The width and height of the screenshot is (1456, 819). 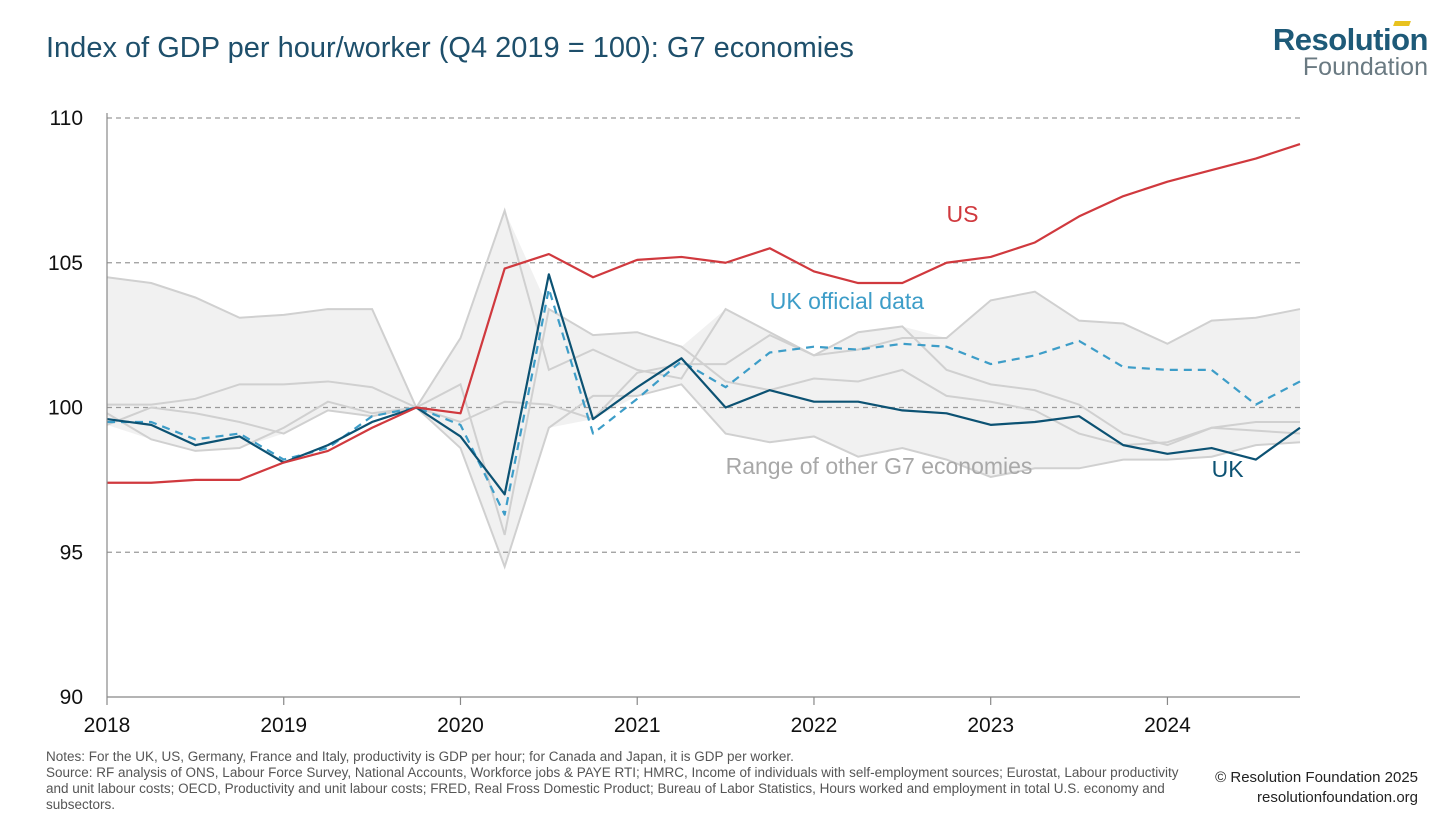 What do you see at coordinates (65, 263) in the screenshot?
I see `y-tick-label: 105` at bounding box center [65, 263].